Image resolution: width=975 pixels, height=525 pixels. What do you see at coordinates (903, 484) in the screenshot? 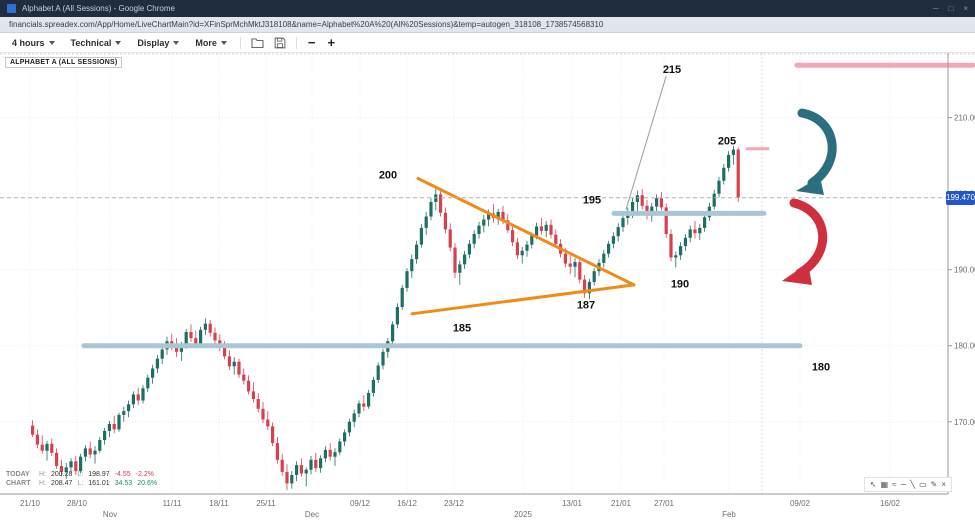
I see `horizontal-line-tool-icon: ─` at bounding box center [903, 484].